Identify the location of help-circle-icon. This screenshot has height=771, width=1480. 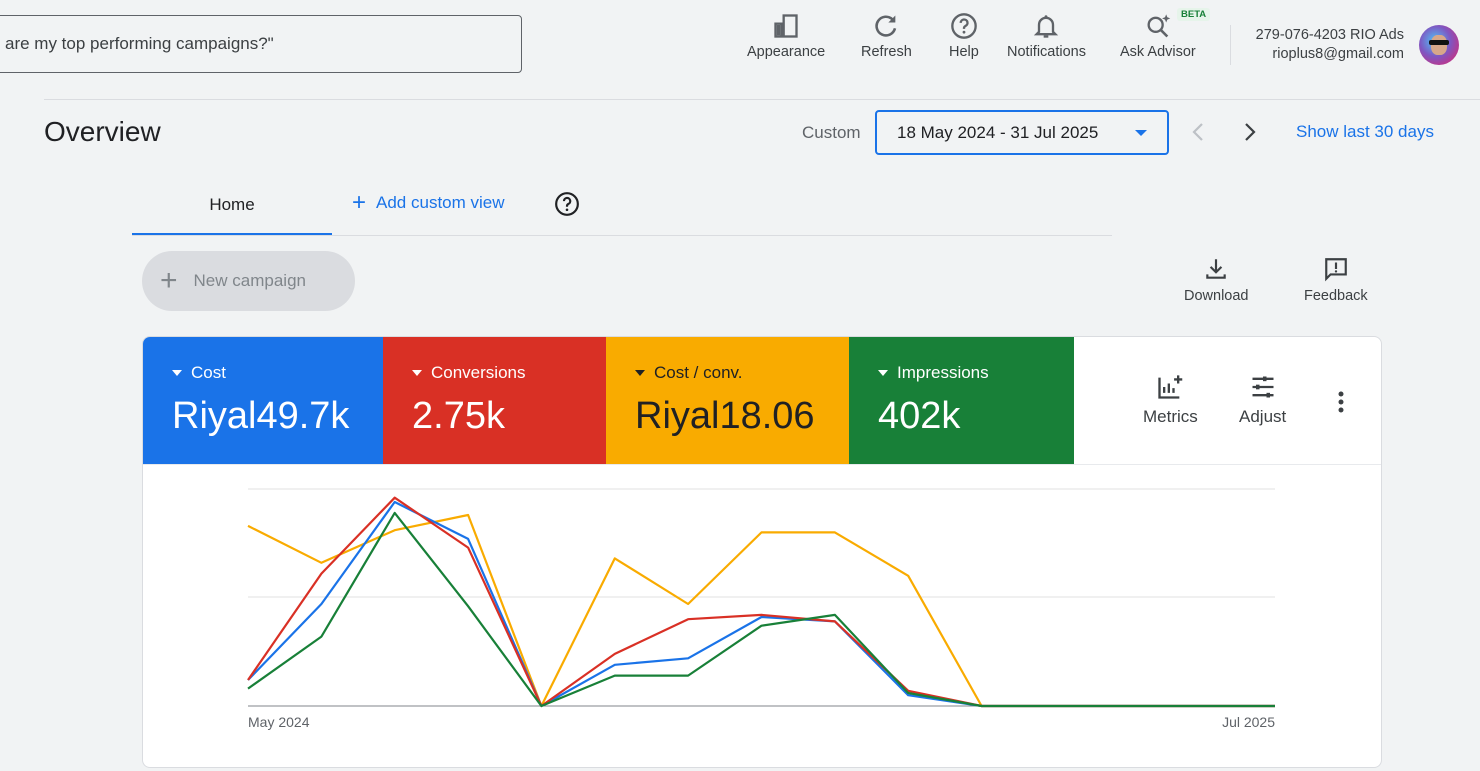
(567, 204).